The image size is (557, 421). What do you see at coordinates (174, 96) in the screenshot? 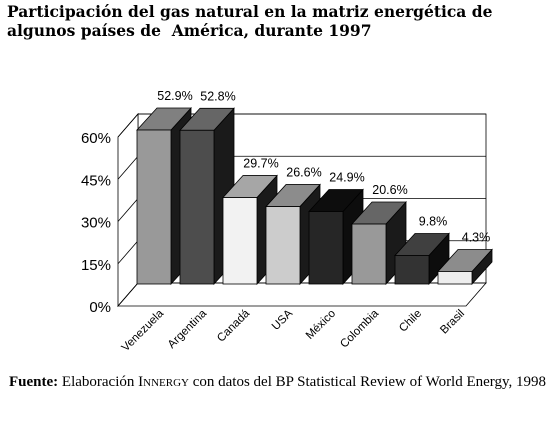
I see `data-label: 52.9%` at bounding box center [174, 96].